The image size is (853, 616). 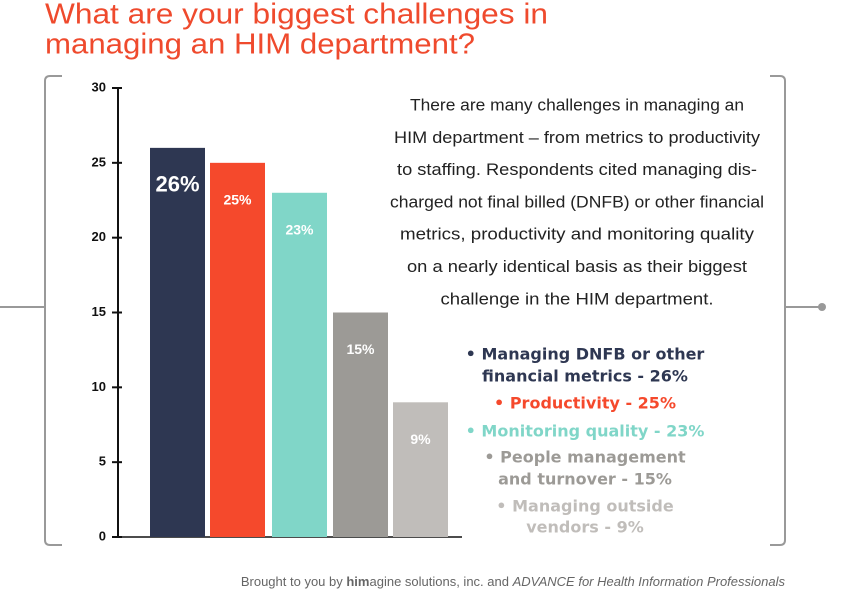 I want to click on legend-entry: • People management, so click(x=585, y=457).